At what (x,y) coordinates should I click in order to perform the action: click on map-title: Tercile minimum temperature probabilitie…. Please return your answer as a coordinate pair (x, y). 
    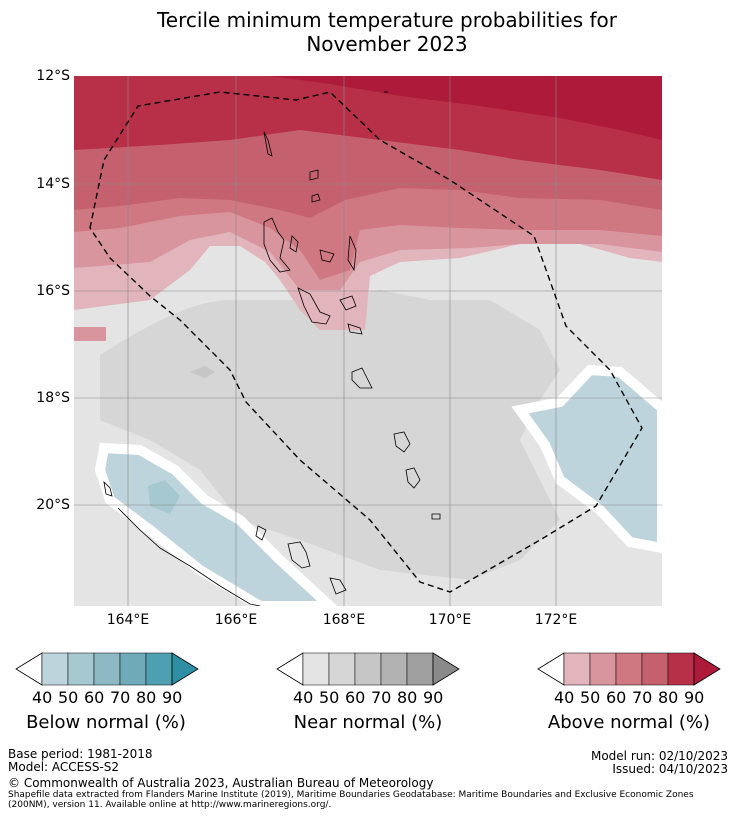
    Looking at the image, I should click on (368, 32).